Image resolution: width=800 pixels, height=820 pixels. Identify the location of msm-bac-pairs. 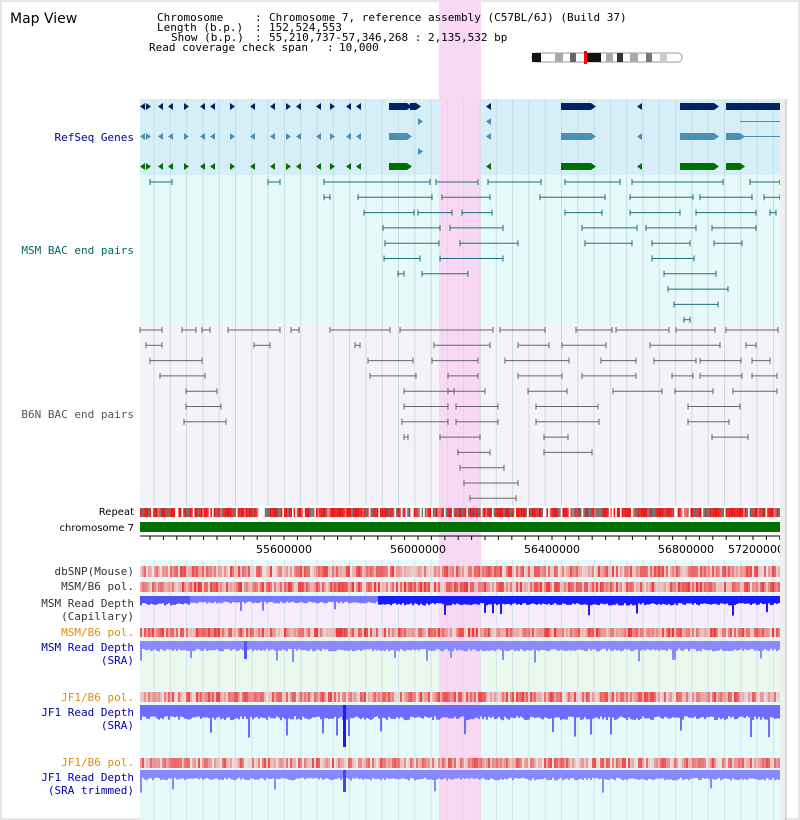
(465, 251).